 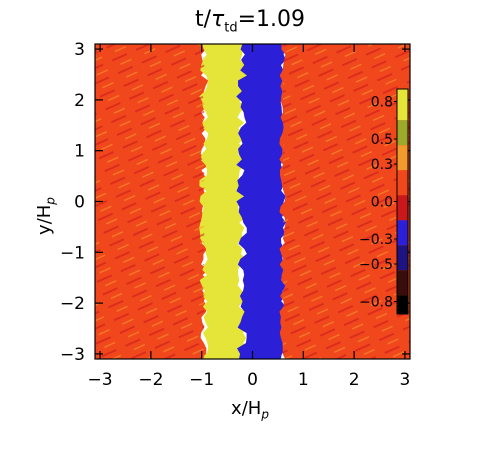 What do you see at coordinates (72, 355) in the screenshot?
I see `y-tick-label: −3` at bounding box center [72, 355].